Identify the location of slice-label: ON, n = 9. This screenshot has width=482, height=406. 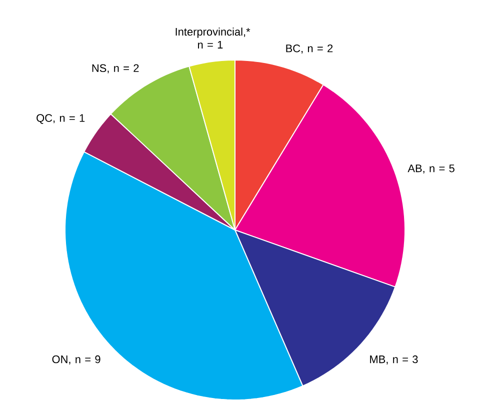
(76, 359).